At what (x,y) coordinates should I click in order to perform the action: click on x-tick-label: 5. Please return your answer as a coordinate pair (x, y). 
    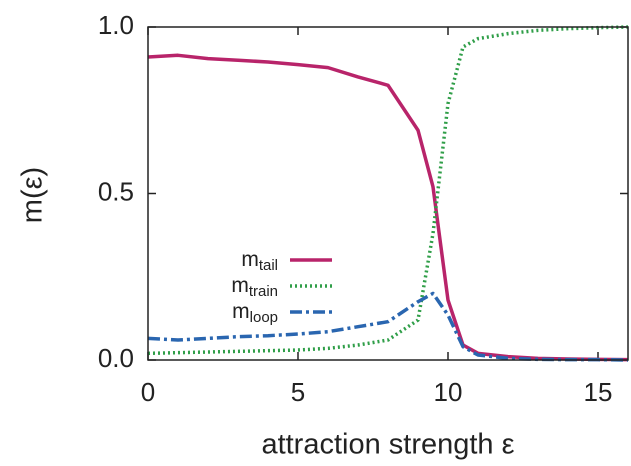
    Looking at the image, I should click on (298, 392).